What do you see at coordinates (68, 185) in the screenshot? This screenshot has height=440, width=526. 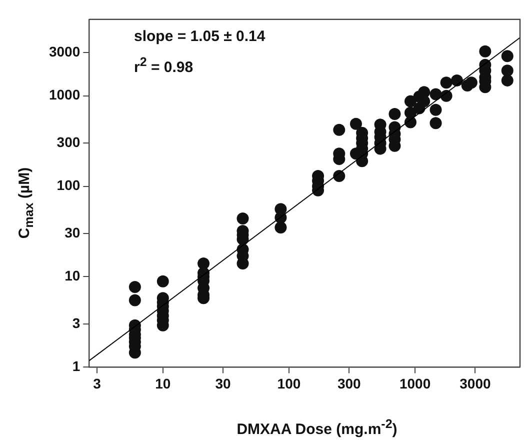 I see `y-tick-label: 100` at bounding box center [68, 185].